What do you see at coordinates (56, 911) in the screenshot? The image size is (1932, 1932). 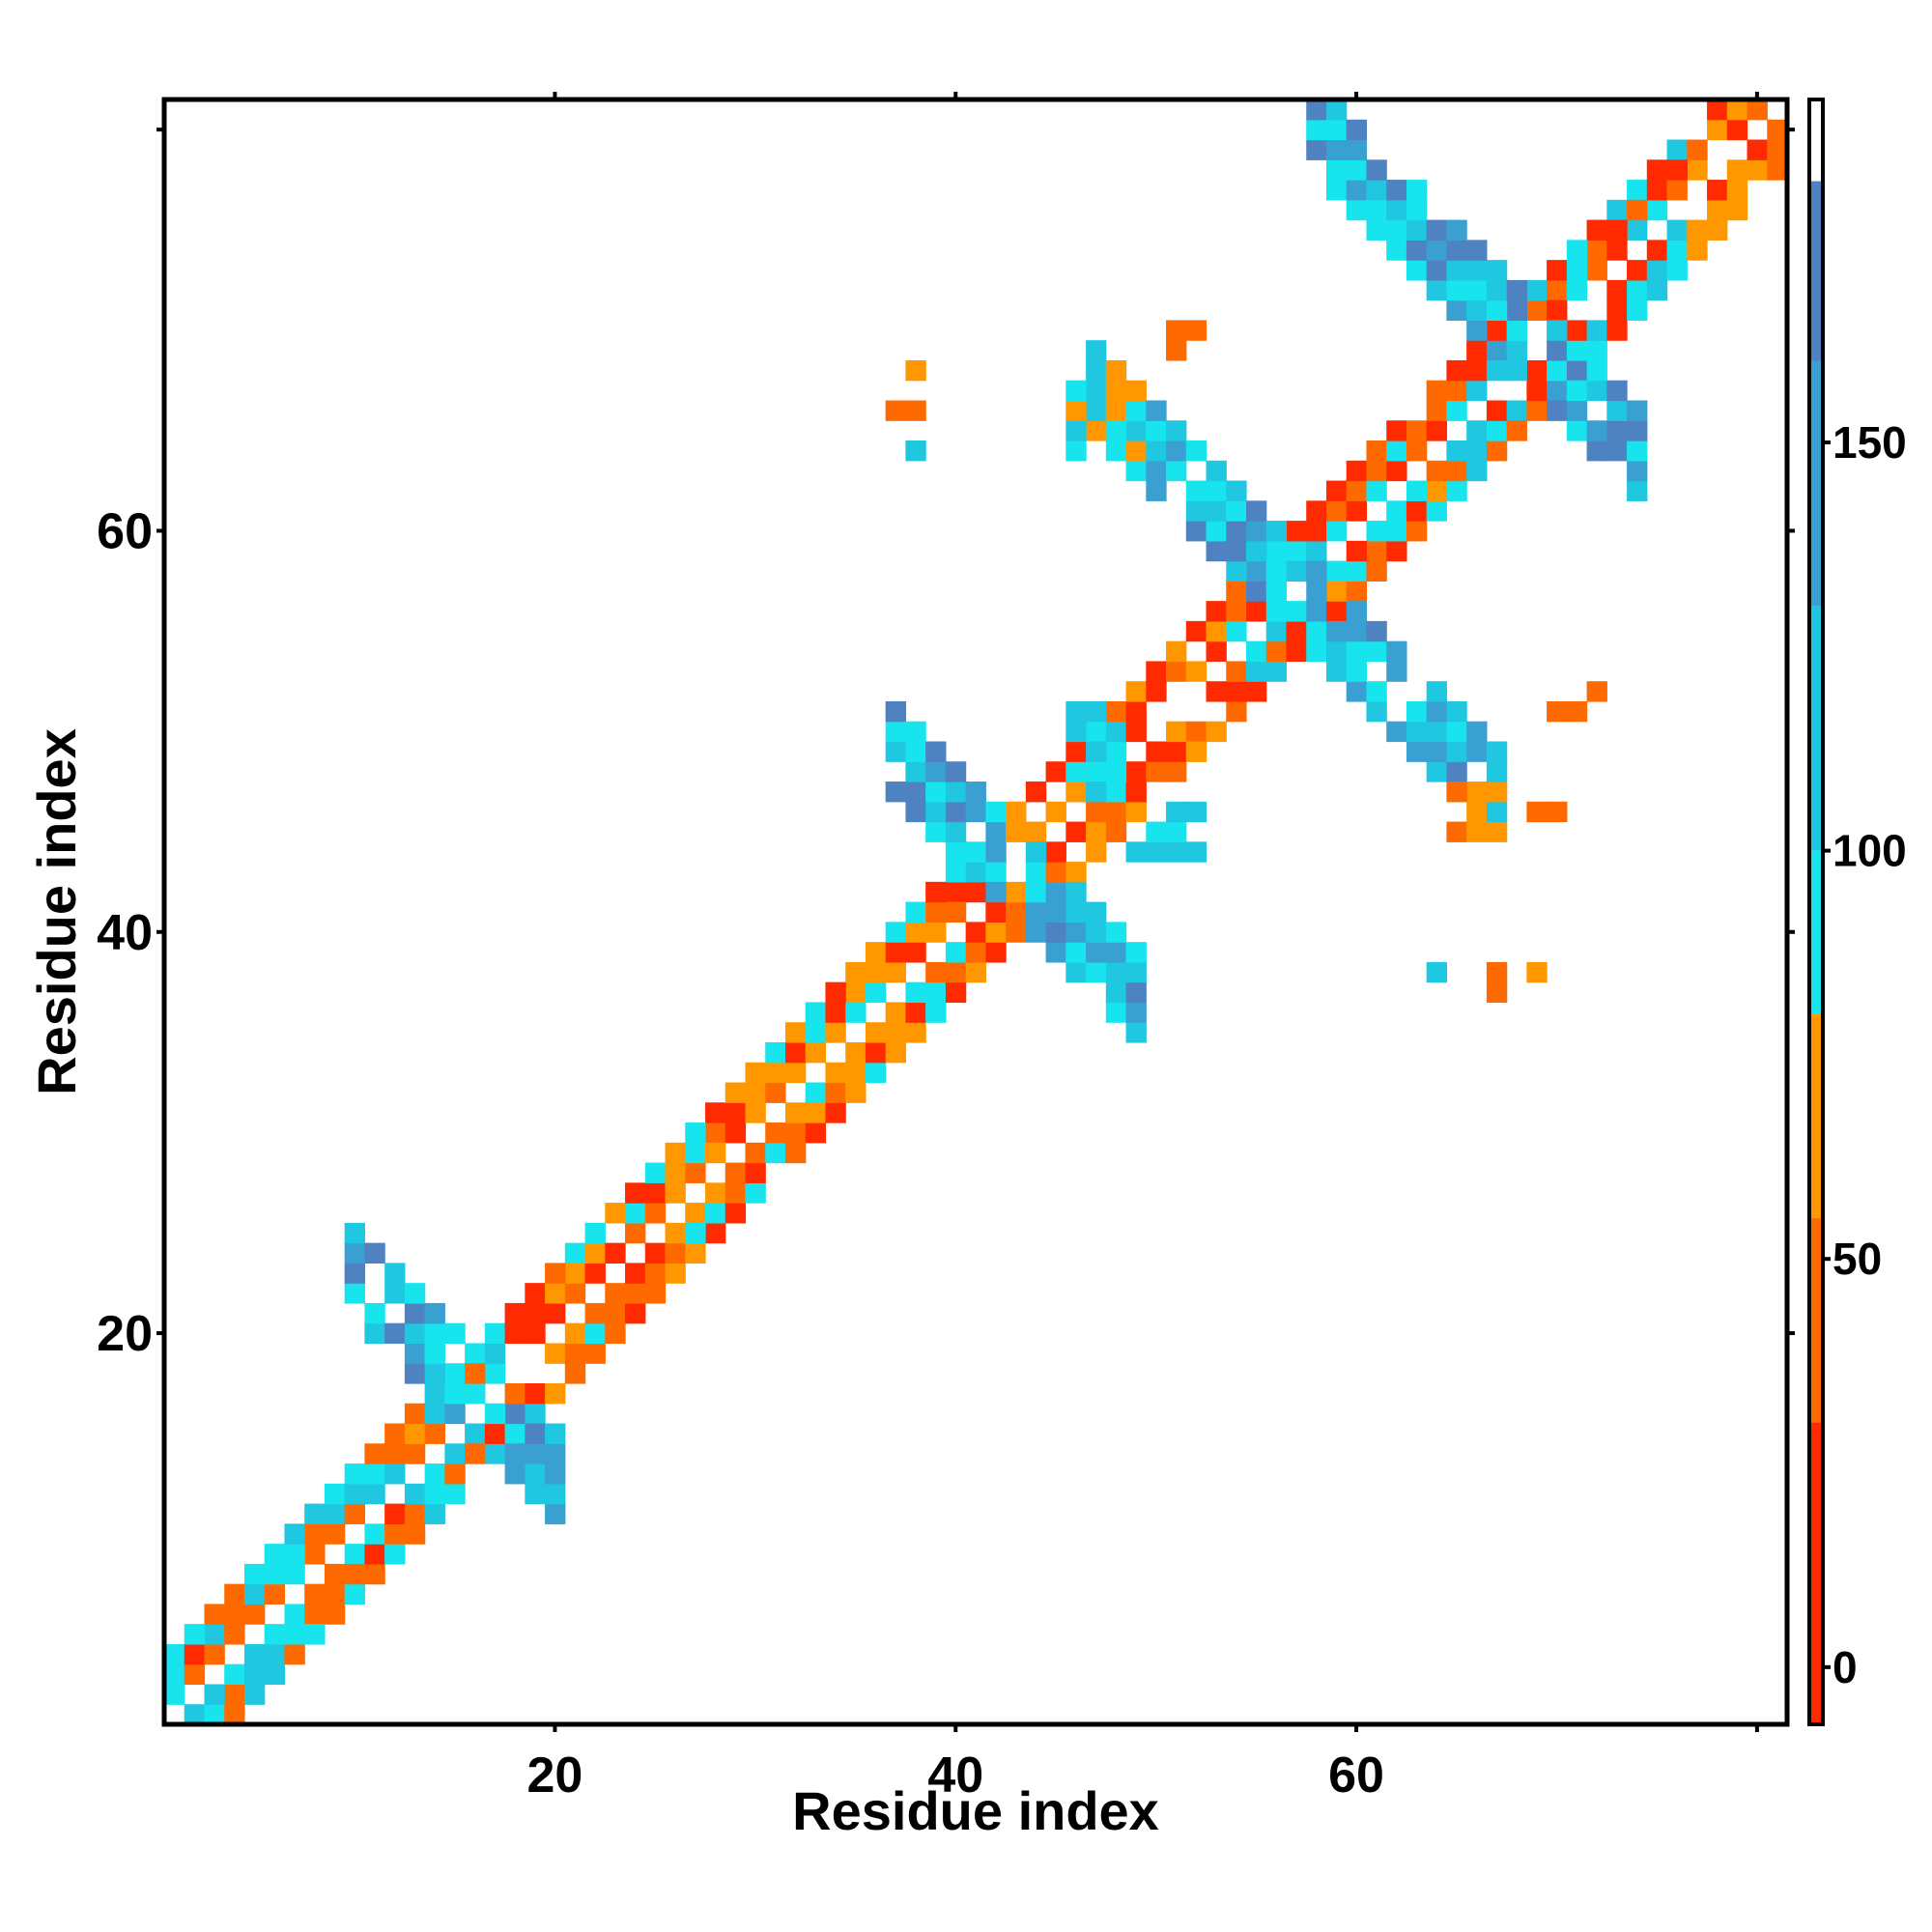 I see `y-axis-title: Residue index` at bounding box center [56, 911].